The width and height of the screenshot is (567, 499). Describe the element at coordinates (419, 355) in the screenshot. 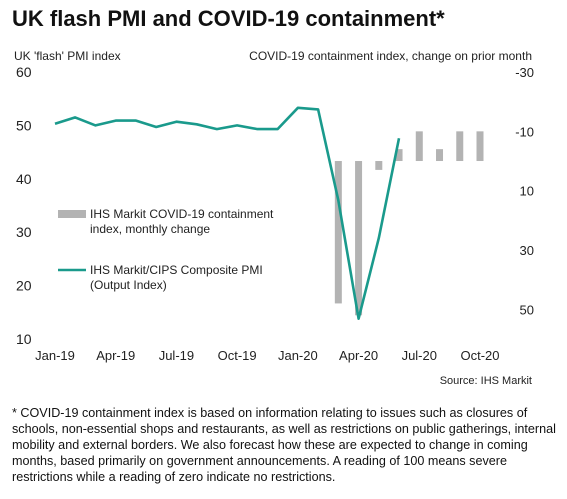

I see `x-tick-label: Jul-20` at that location.